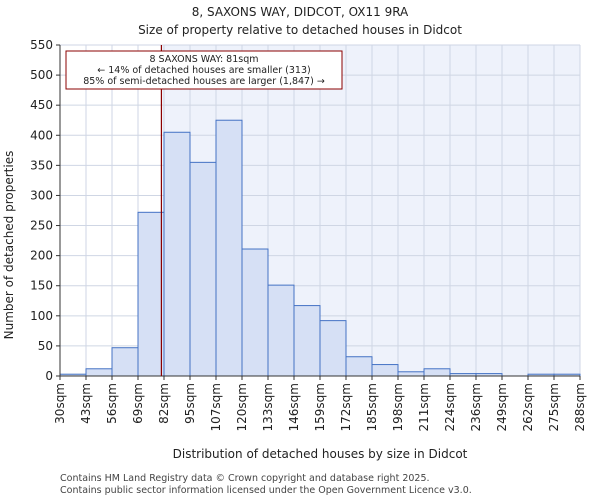 This screenshot has width=600, height=500. Describe the element at coordinates (164, 403) in the screenshot. I see `x-tick-label: 82sqm` at that location.